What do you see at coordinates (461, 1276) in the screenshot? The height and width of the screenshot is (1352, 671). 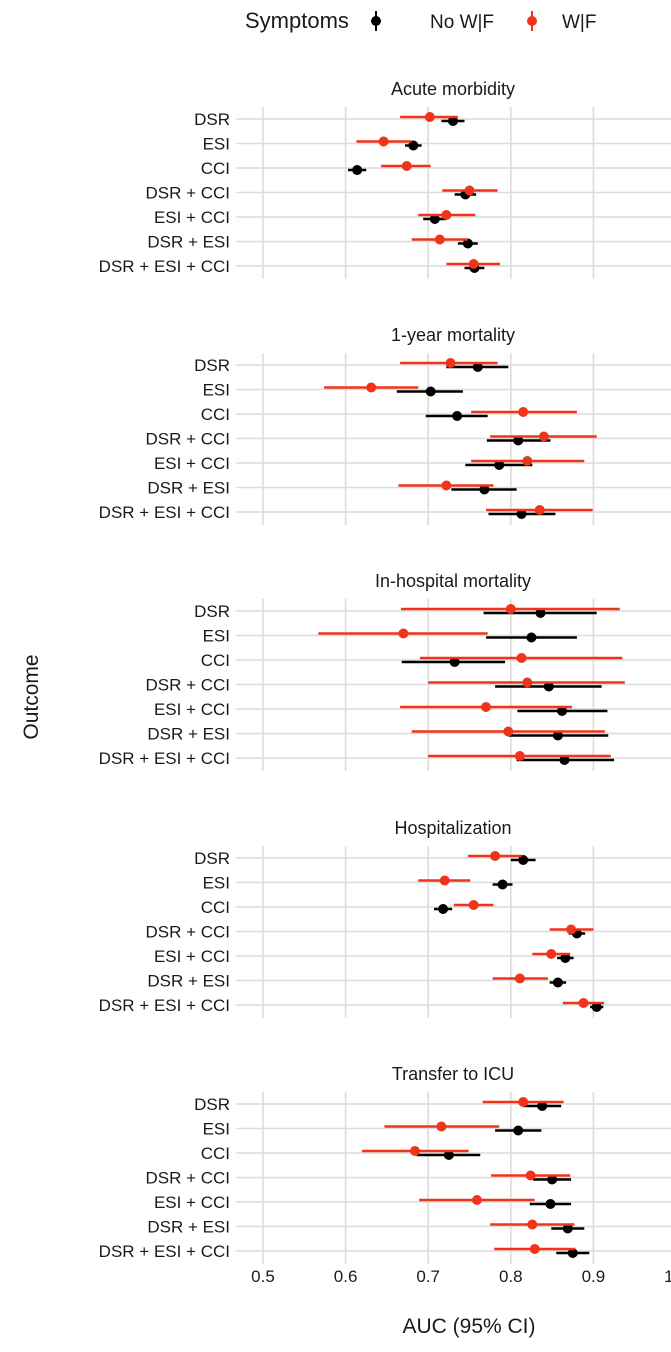 I see `x-axis-ticks: 0.5 0.6 0.7 0.8 0.9 1.0` at bounding box center [461, 1276].